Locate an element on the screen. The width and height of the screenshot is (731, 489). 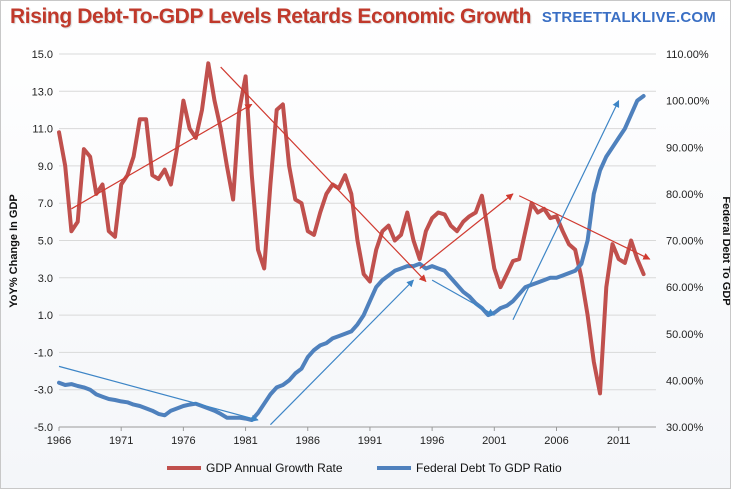
y-right-tick-label: 80.00% is located at coordinates (685, 195).